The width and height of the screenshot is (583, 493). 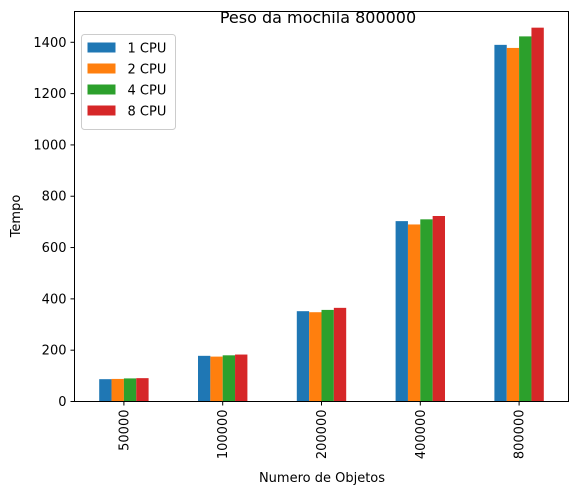 What do you see at coordinates (54, 223) in the screenshot?
I see `y-axis: 0 200 400 600 800 1000 1200 1400` at bounding box center [54, 223].